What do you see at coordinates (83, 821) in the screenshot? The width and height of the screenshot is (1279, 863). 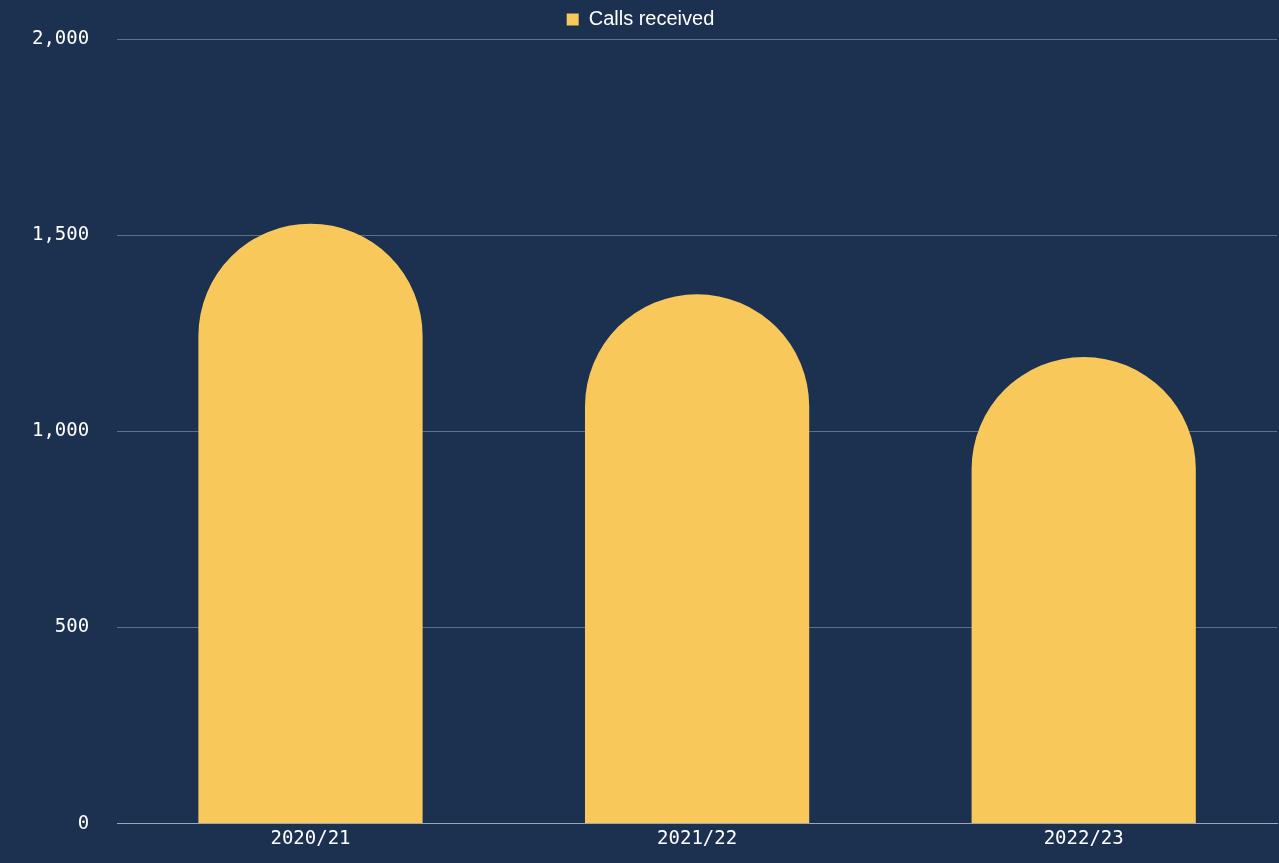 I see `y-tick-label: 0` at bounding box center [83, 821].